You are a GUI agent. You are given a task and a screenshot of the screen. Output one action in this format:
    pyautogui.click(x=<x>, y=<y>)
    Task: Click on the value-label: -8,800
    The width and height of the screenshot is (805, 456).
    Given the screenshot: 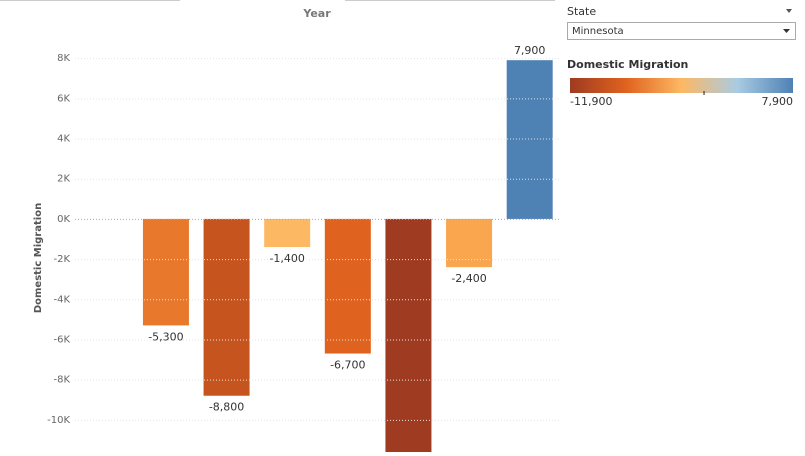 What is the action you would take?
    pyautogui.click(x=226, y=407)
    